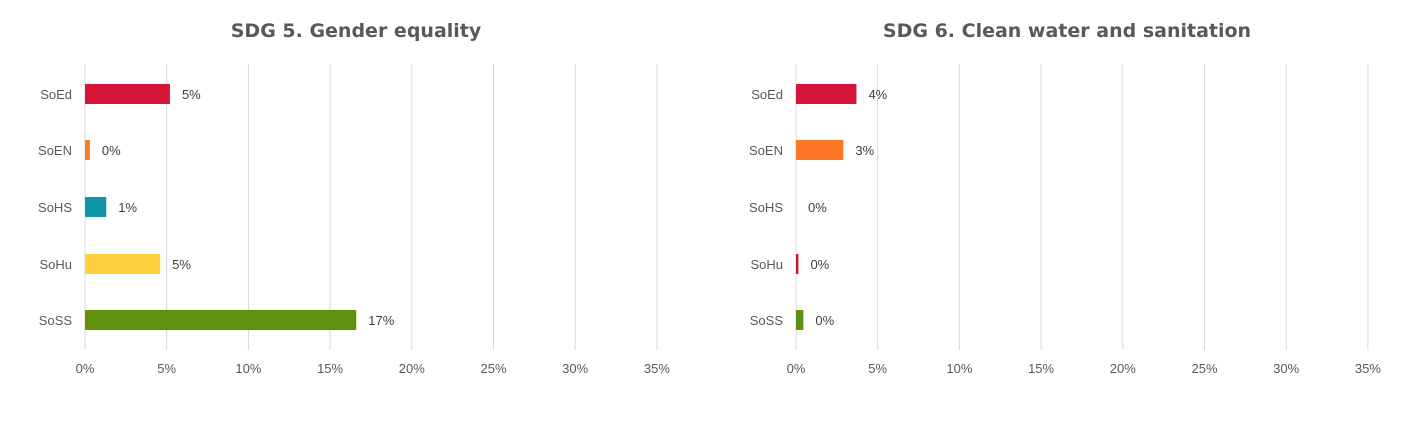 This screenshot has width=1410, height=435. I want to click on chart1-category-label: SoEd, so click(56, 94).